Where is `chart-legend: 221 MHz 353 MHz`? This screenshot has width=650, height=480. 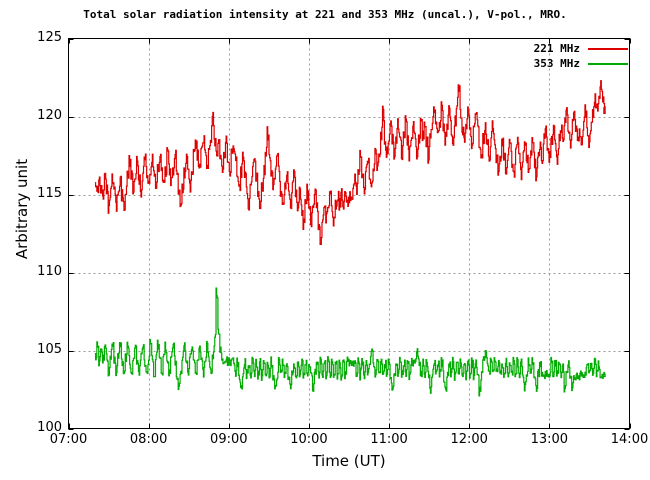 chart-legend: 221 MHz 353 MHz is located at coordinates (581, 56).